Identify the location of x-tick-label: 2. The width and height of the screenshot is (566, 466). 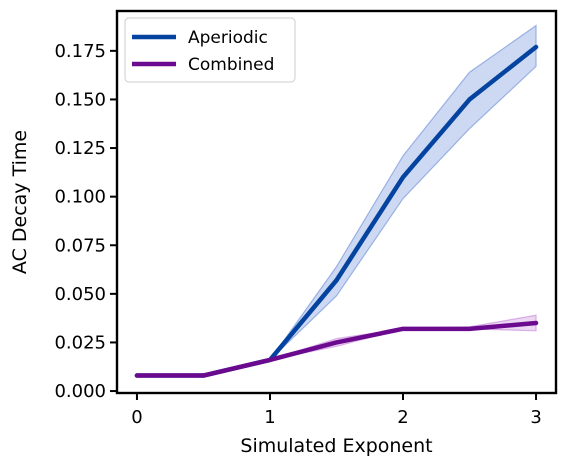
(402, 417).